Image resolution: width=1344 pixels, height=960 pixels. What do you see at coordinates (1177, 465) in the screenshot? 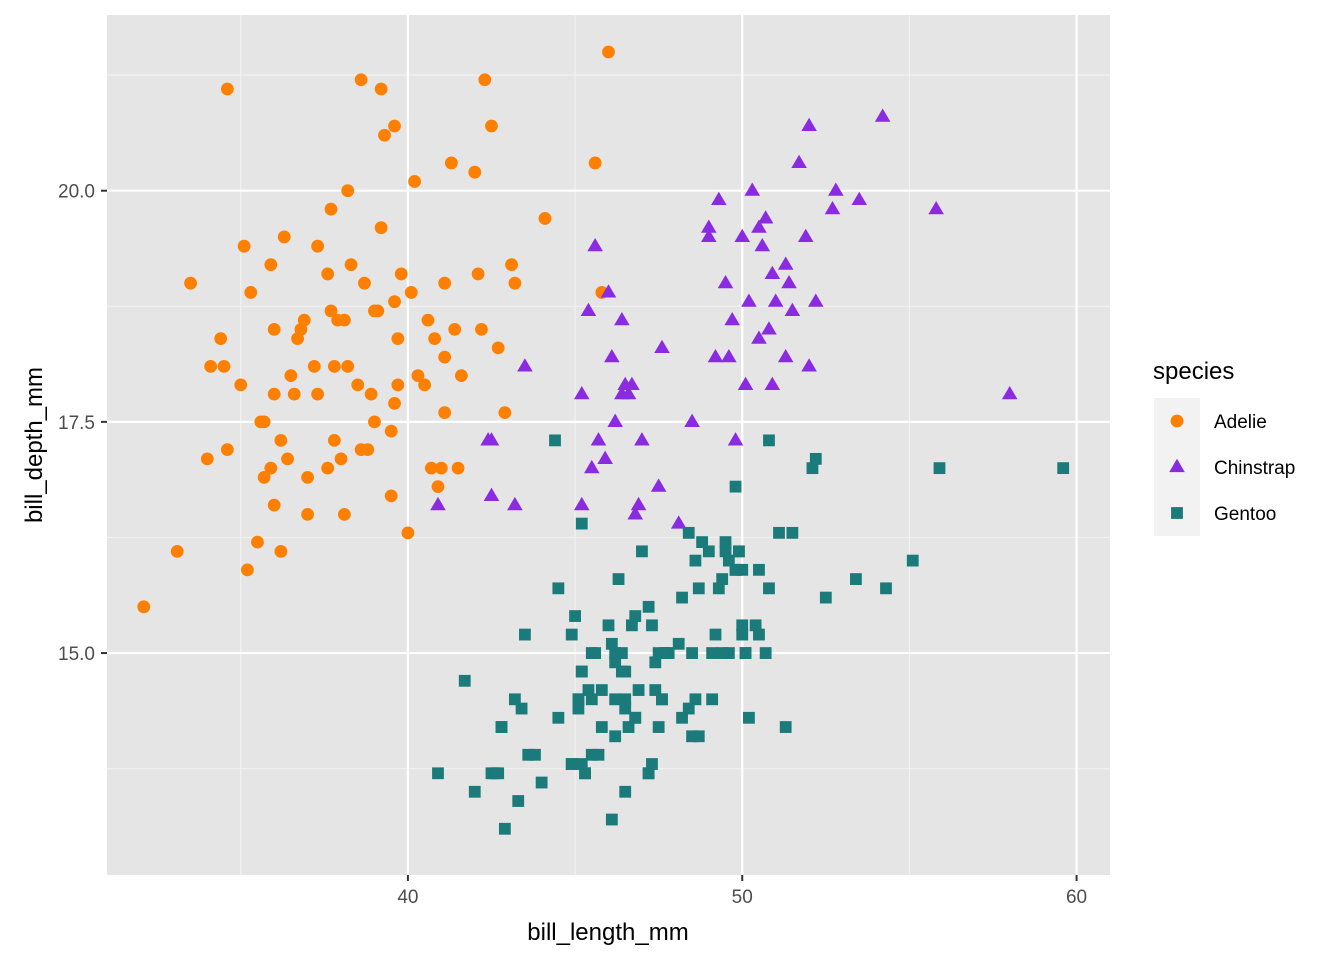
I see `legend-marker-chinstrap` at bounding box center [1177, 465].